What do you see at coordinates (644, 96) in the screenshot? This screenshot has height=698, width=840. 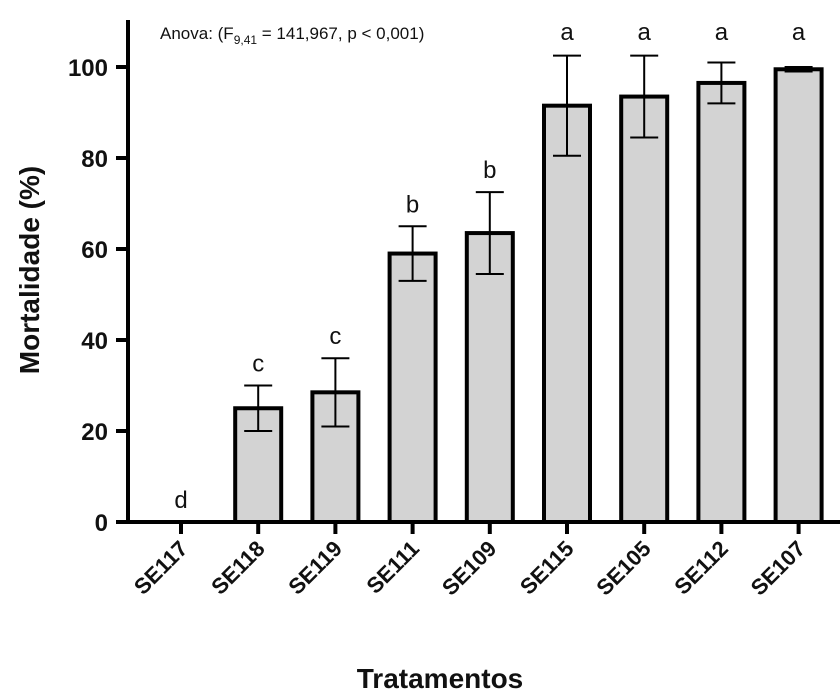 I see `error-bar-se105` at bounding box center [644, 96].